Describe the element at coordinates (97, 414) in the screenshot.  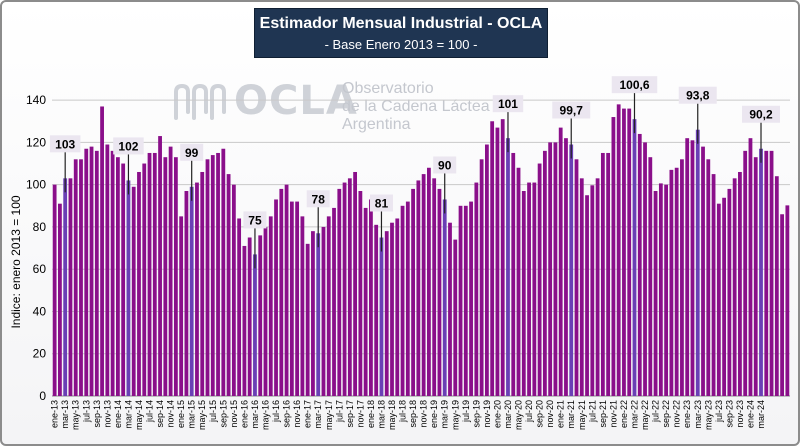
I see `x-tick-label: sep-13` at that location.